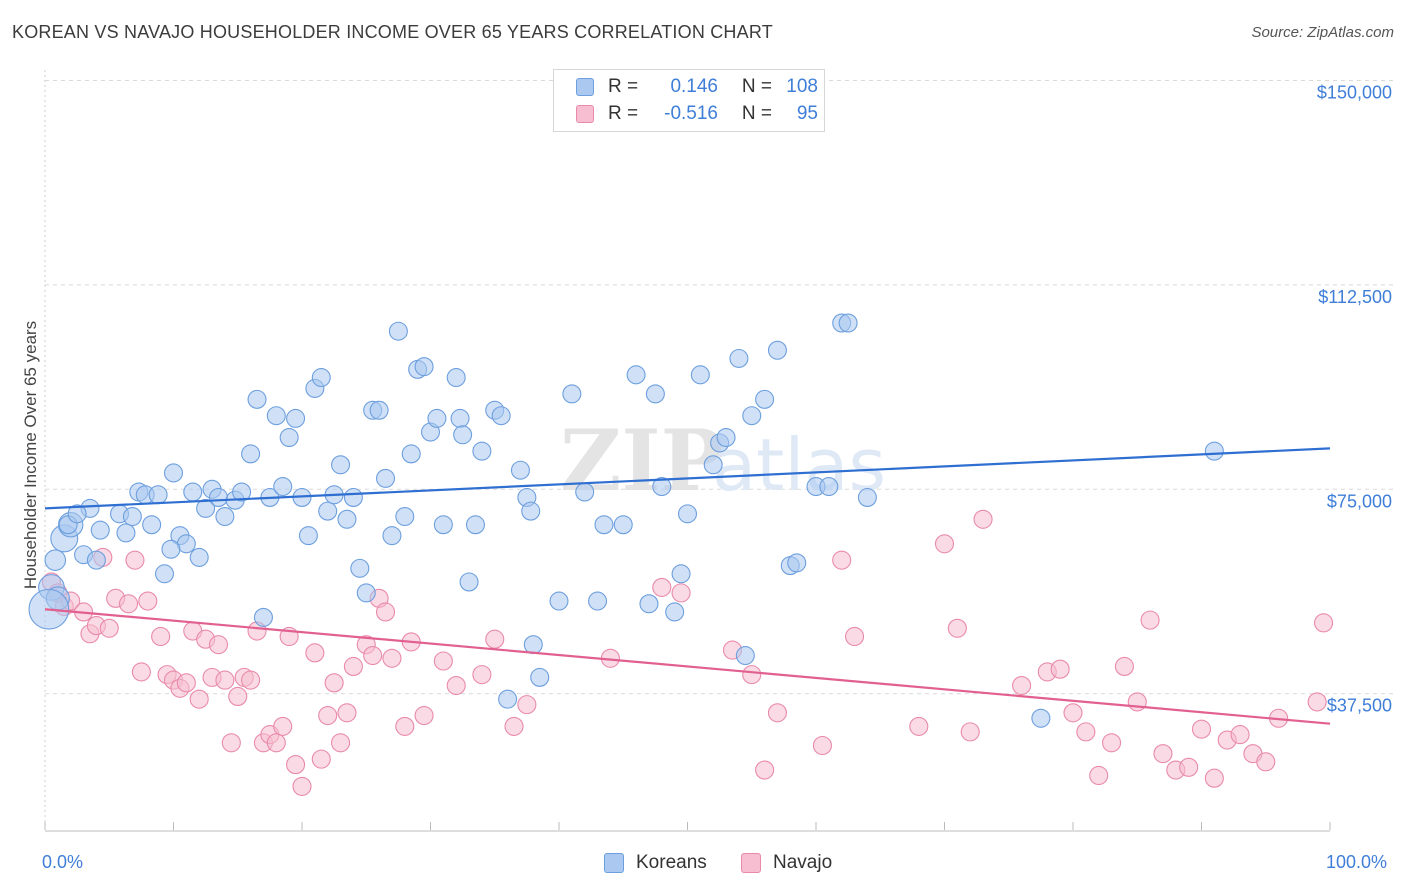 This screenshot has height=892, width=1406. Describe the element at coordinates (623, 86) in the screenshot. I see `r-label: R =` at that location.